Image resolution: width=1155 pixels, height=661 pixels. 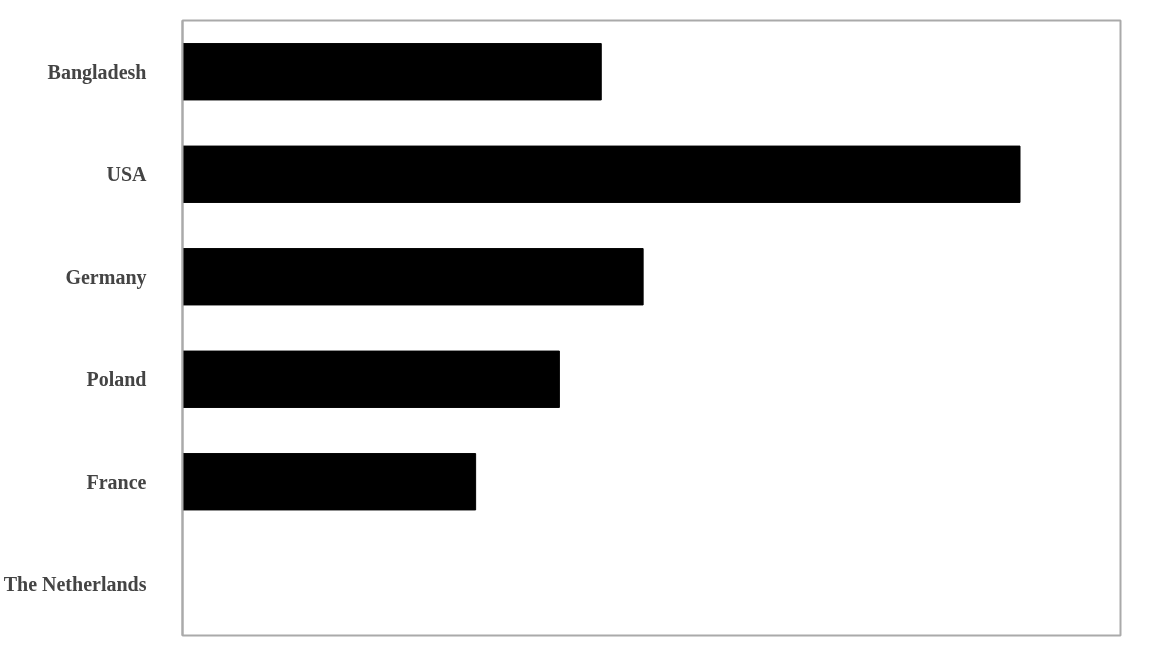 I want to click on y-tick-label: Bangladesh, so click(x=97, y=72).